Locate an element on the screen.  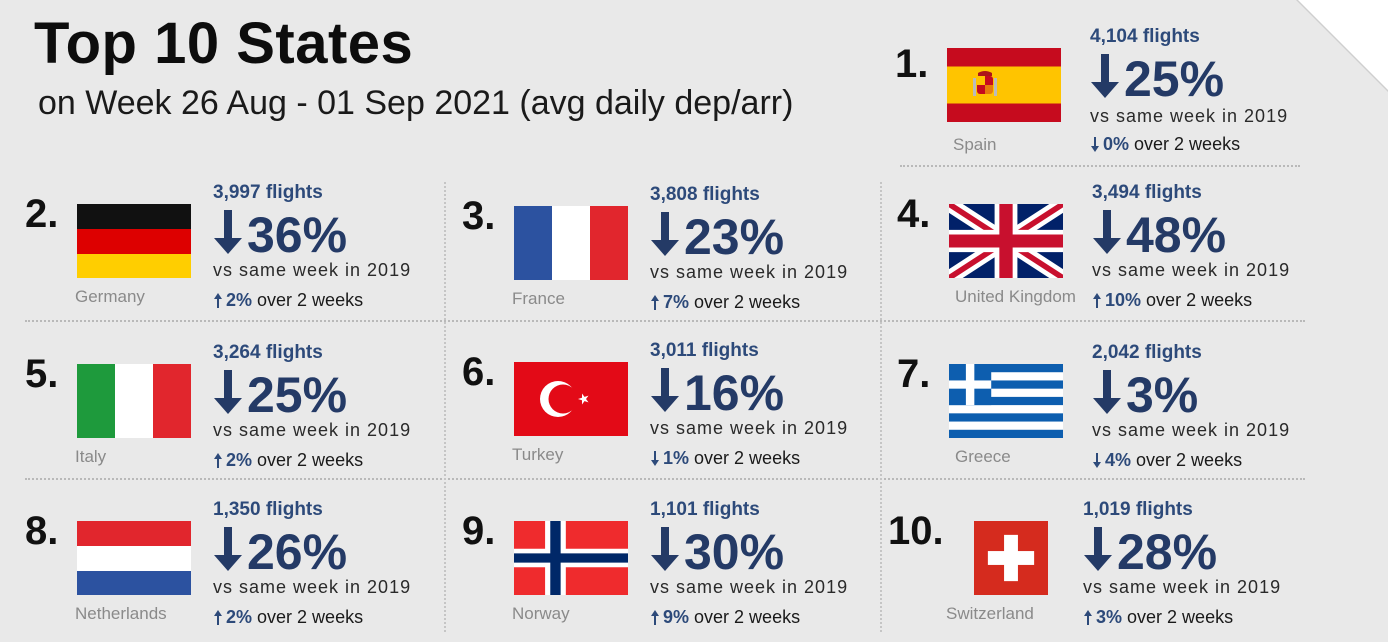
spain-flag is located at coordinates (1004, 85).